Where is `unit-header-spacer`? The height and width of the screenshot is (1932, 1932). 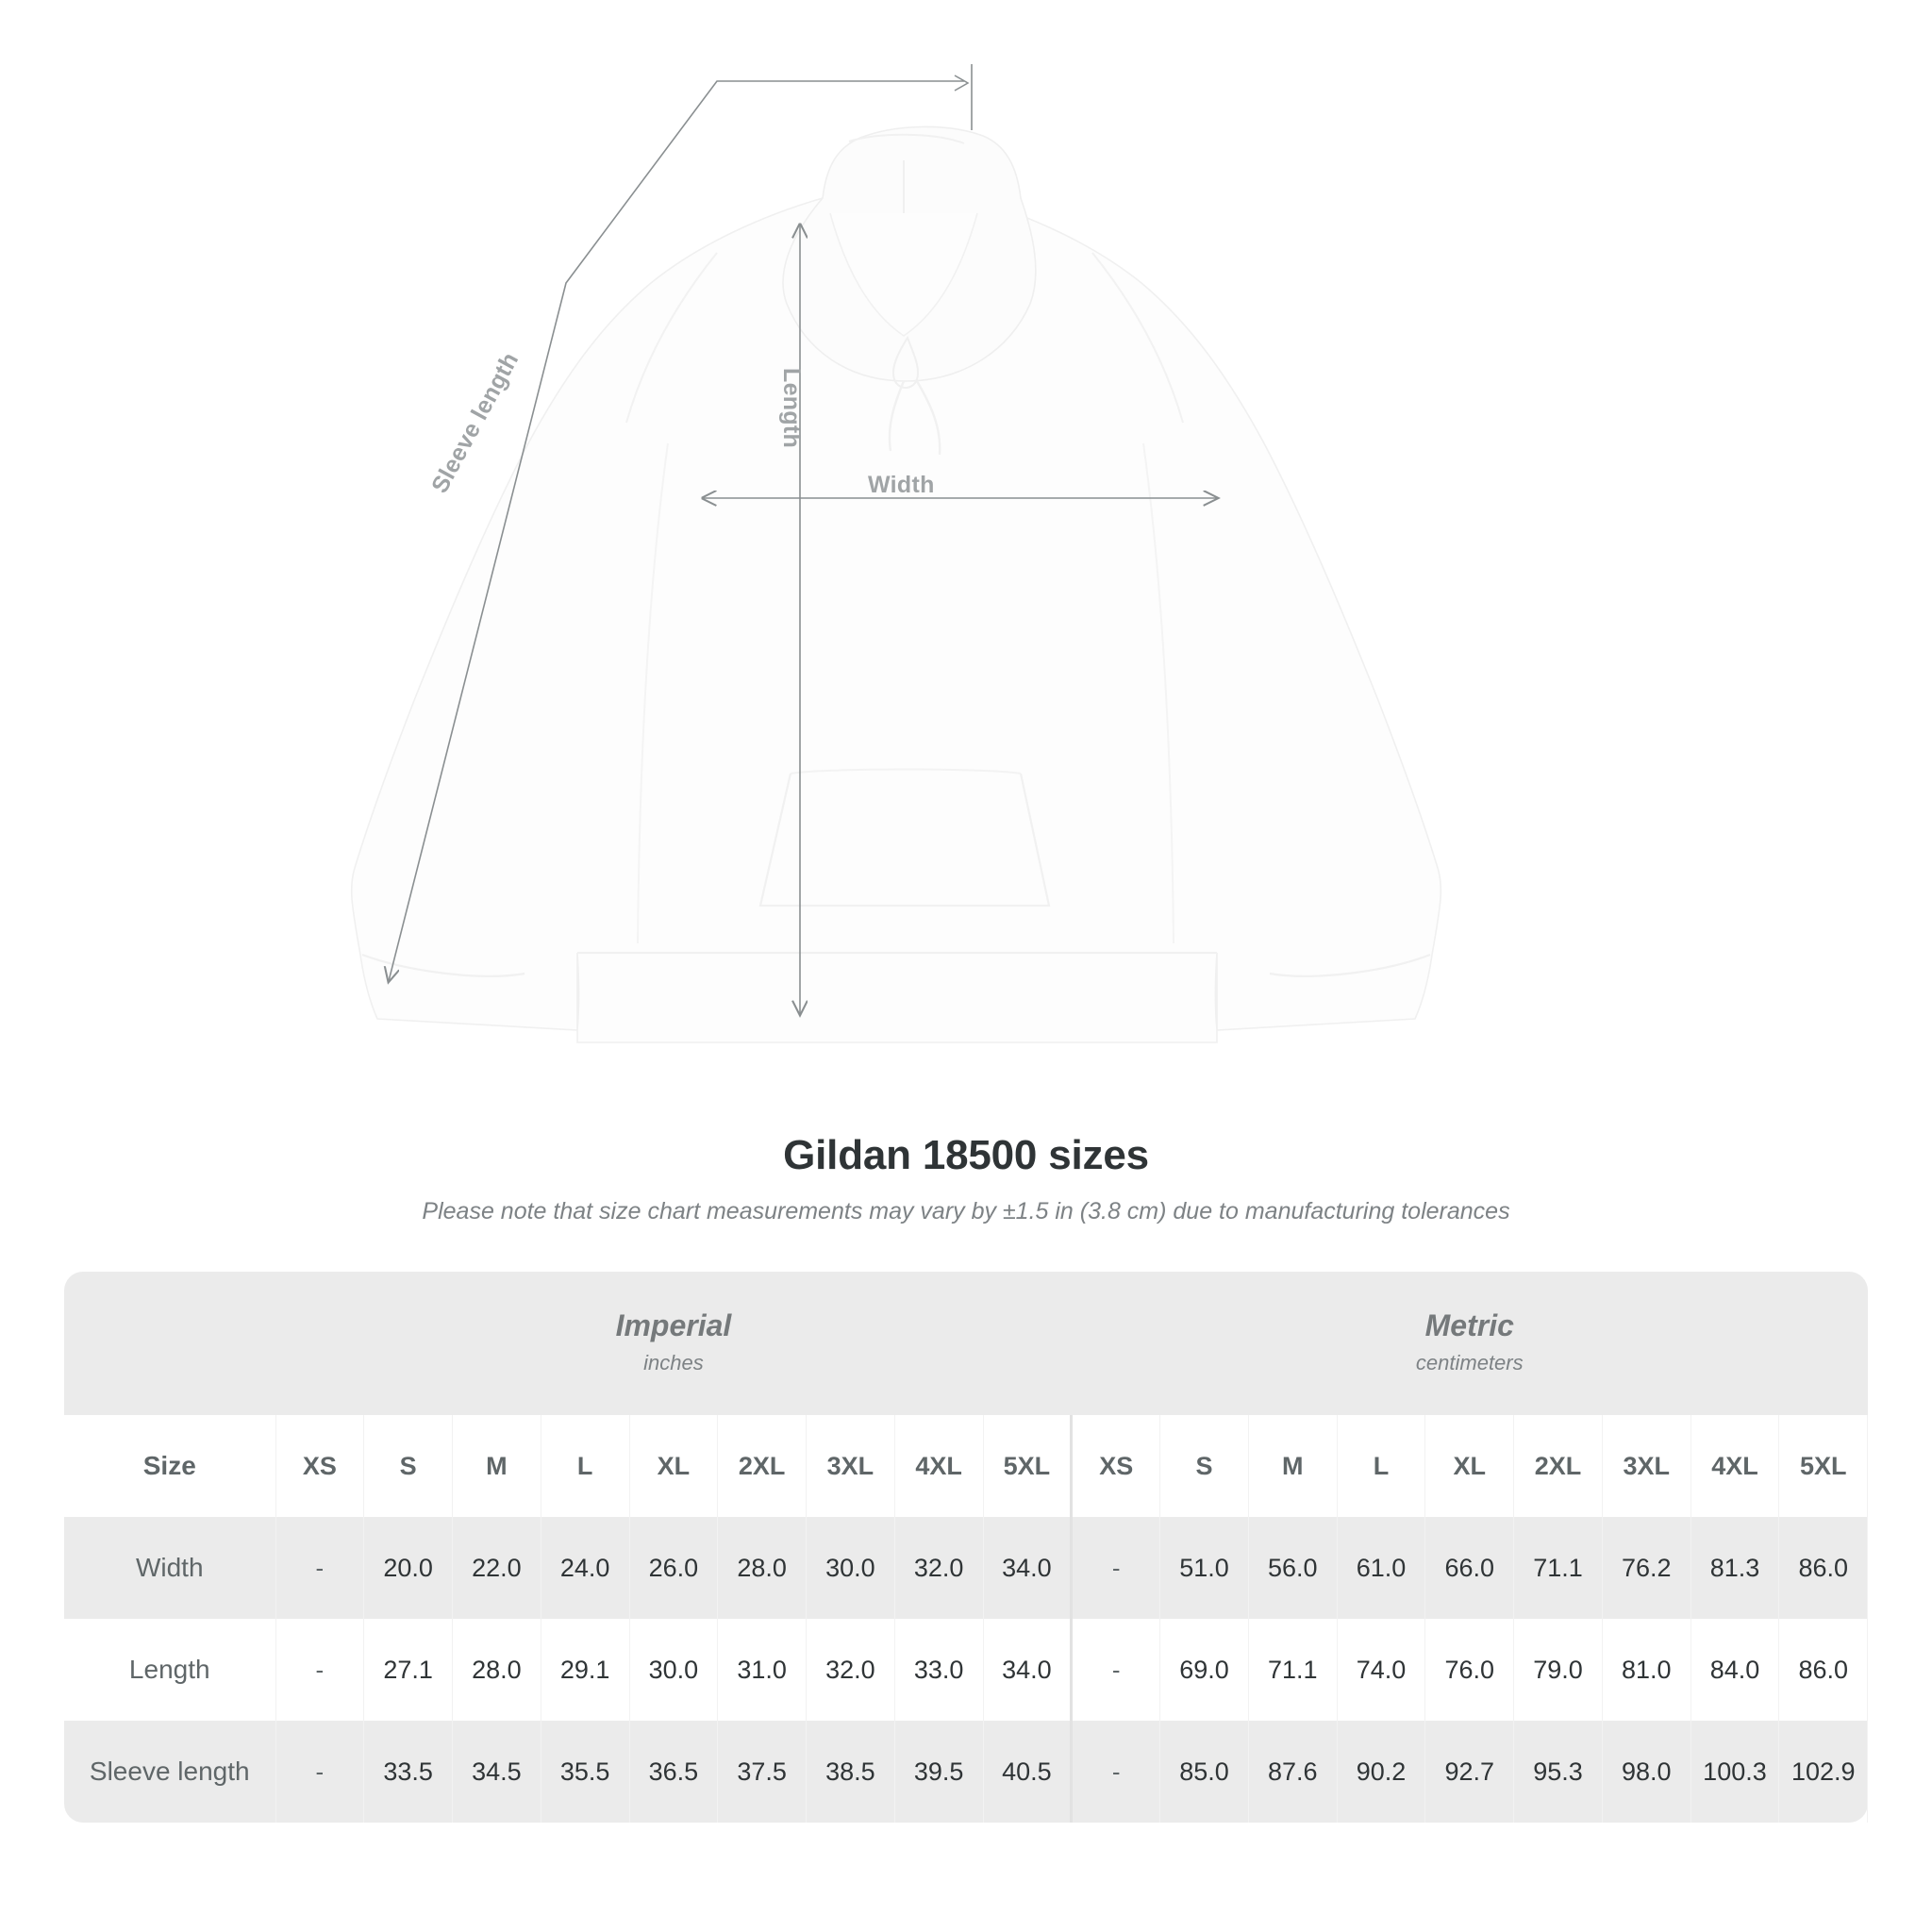
unit-header-spacer is located at coordinates (170, 1343).